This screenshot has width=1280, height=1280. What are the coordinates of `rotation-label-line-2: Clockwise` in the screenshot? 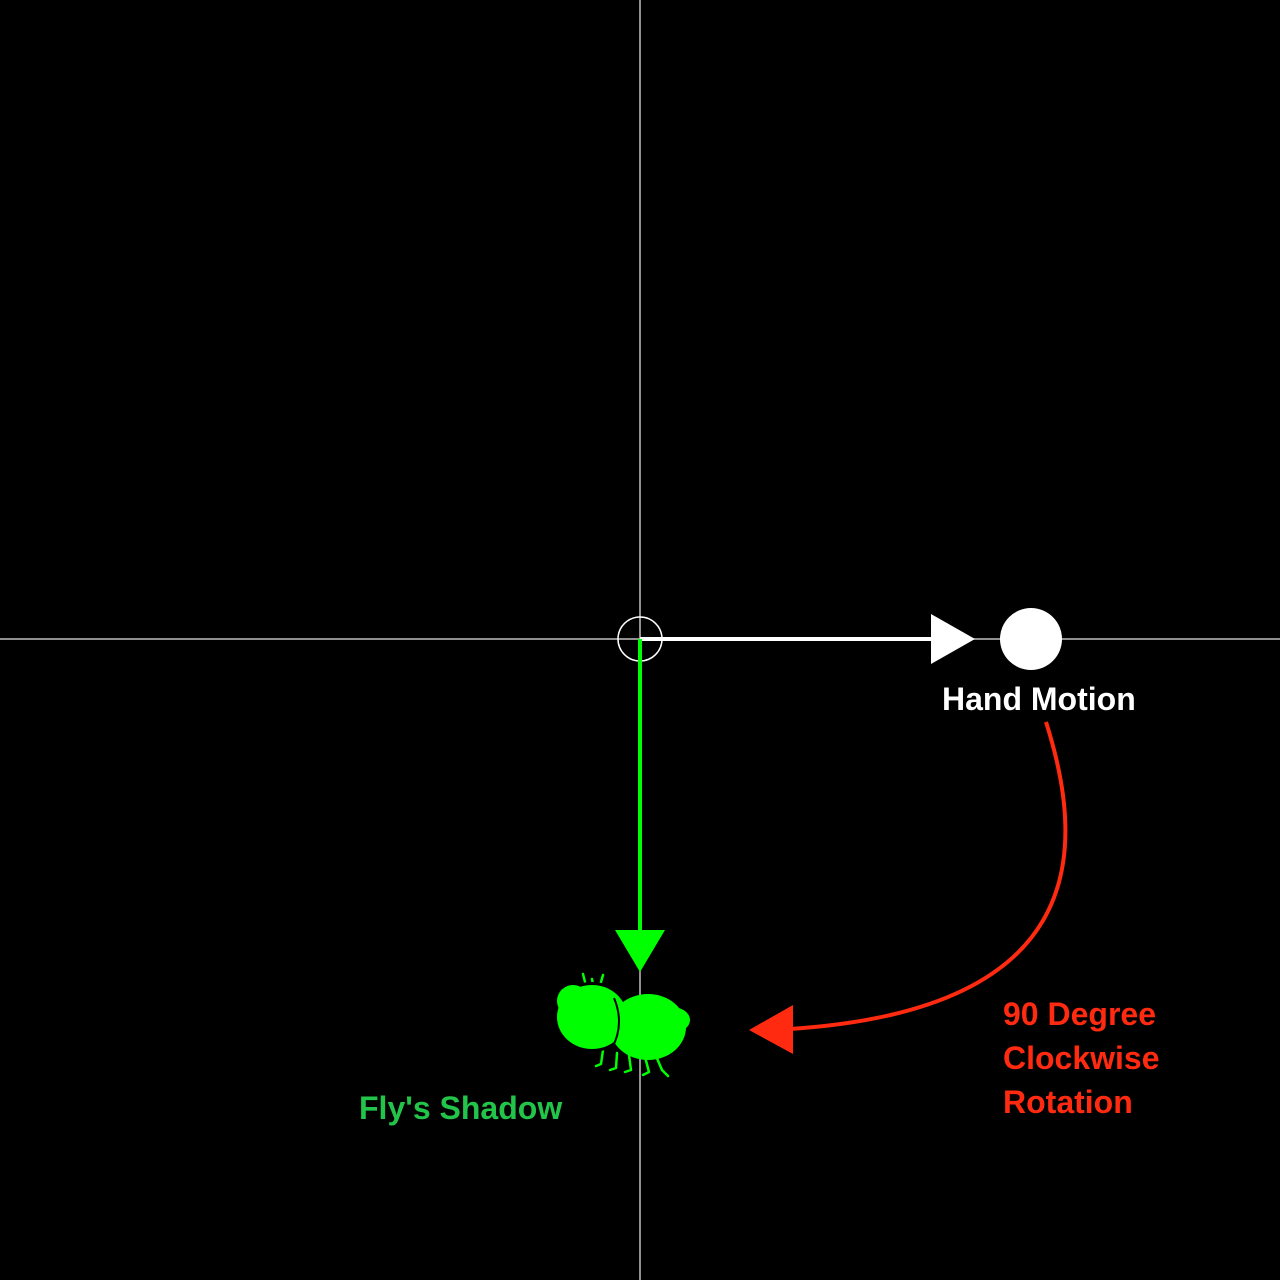 It's located at (1081, 1058).